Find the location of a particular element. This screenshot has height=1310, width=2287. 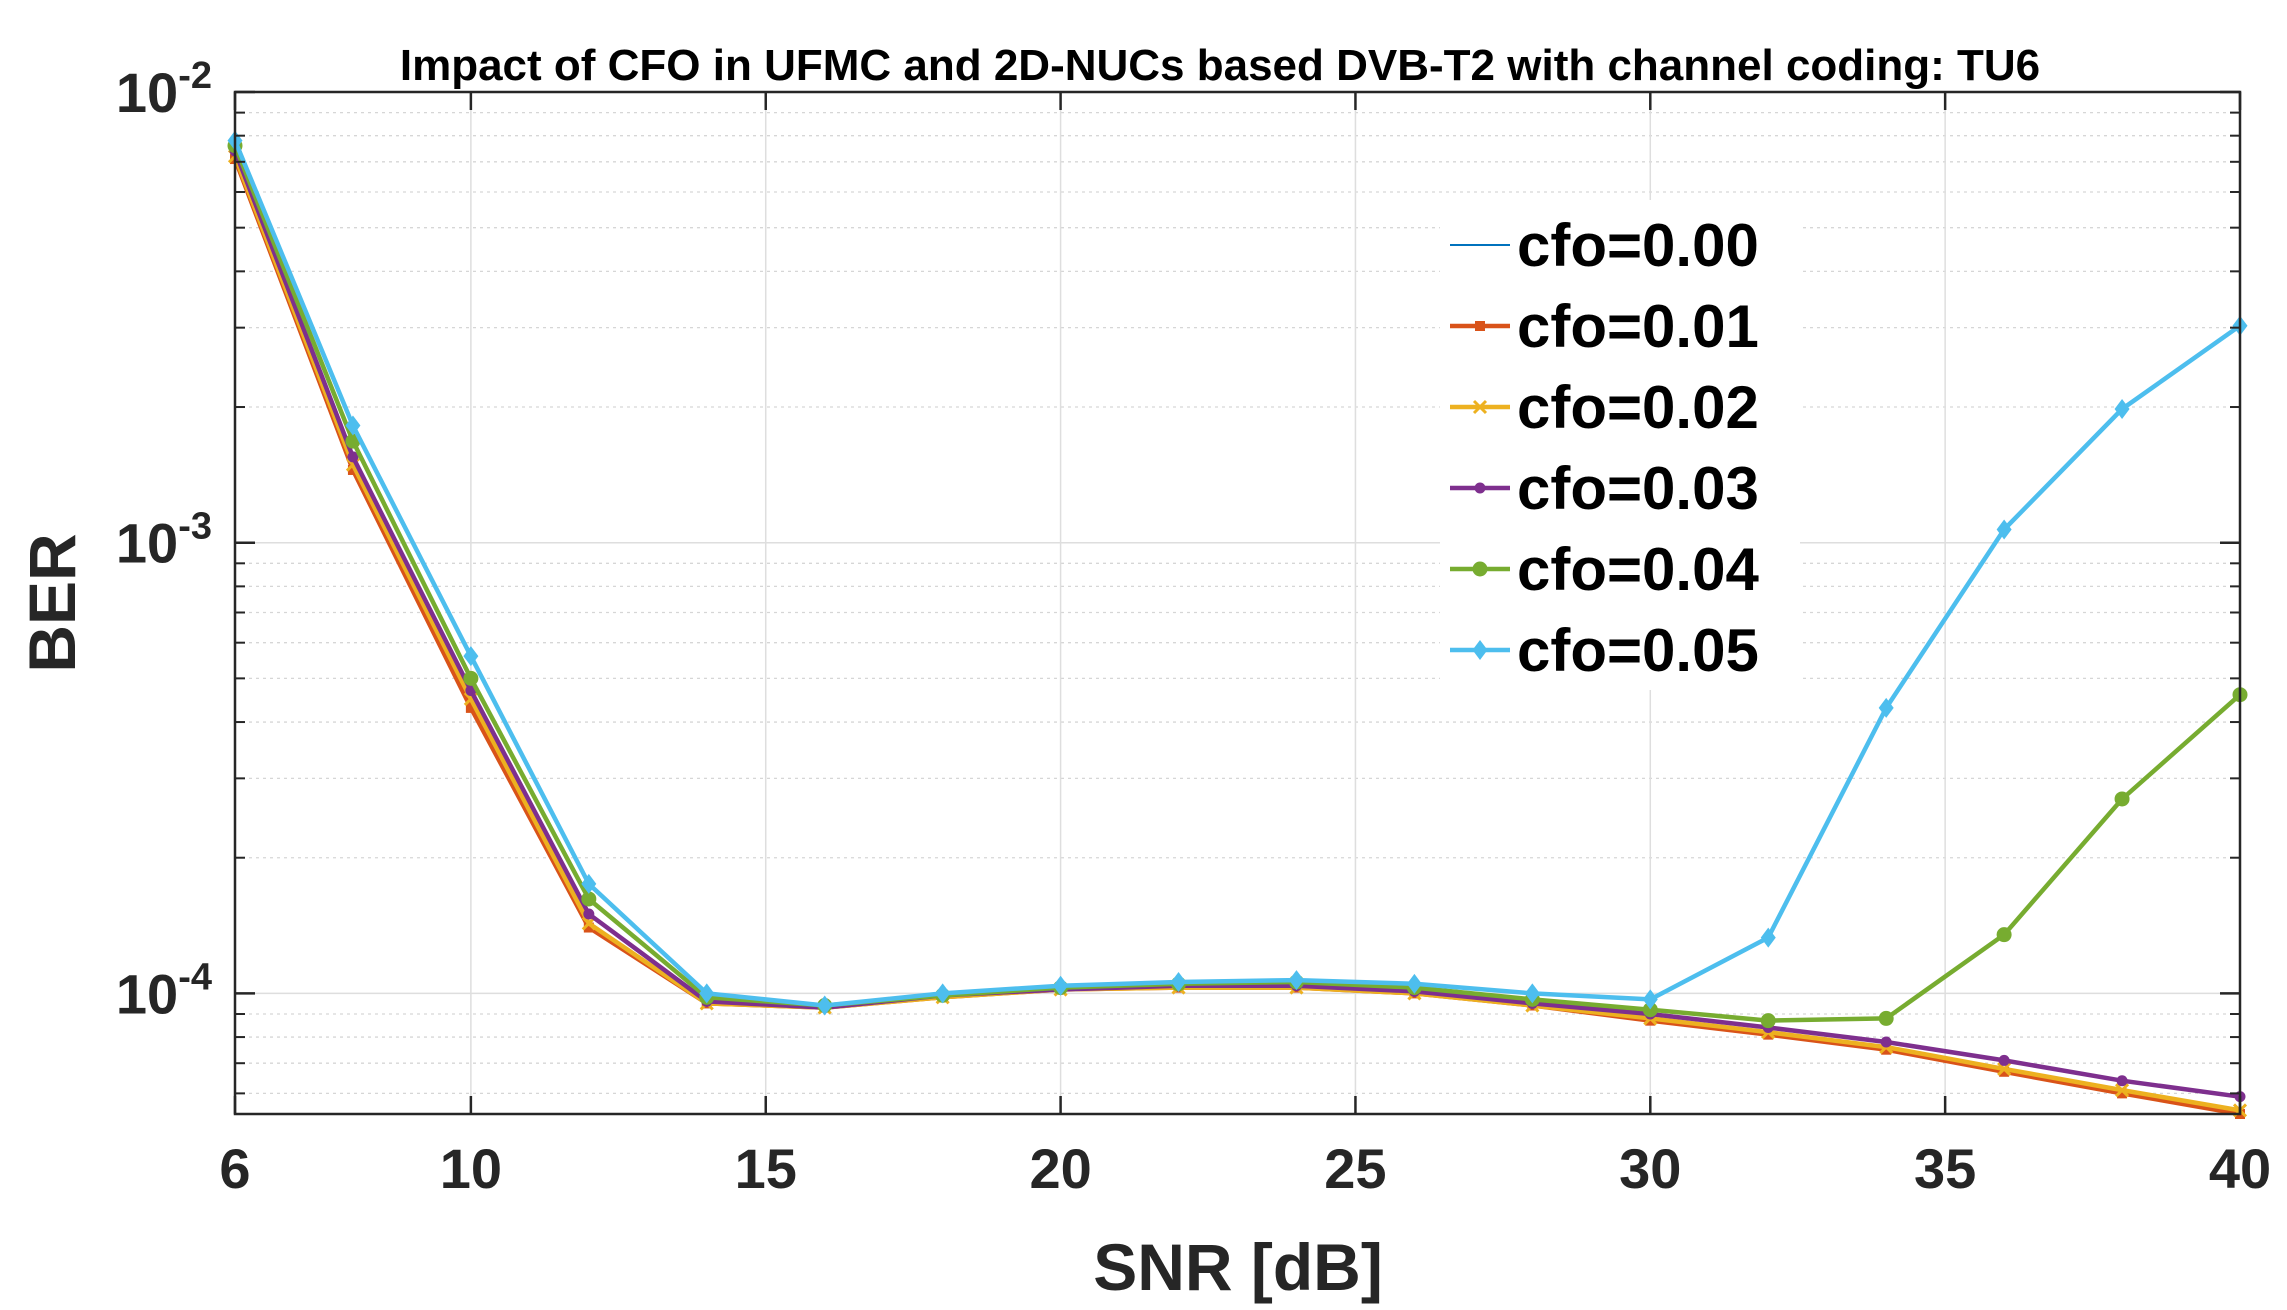

x-tick-label: 15 is located at coordinates (766, 1168).